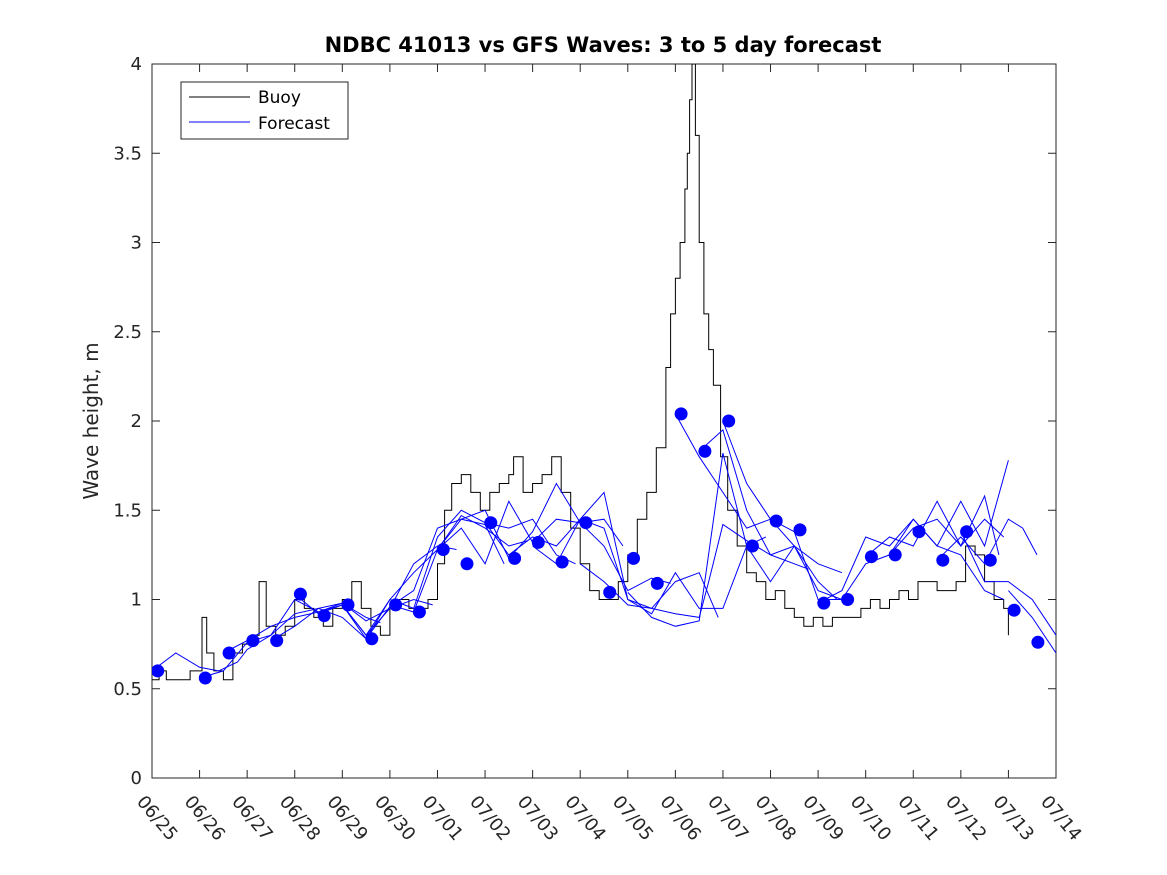  What do you see at coordinates (279, 98) in the screenshot?
I see `legend-buoy-label: Buoy` at bounding box center [279, 98].